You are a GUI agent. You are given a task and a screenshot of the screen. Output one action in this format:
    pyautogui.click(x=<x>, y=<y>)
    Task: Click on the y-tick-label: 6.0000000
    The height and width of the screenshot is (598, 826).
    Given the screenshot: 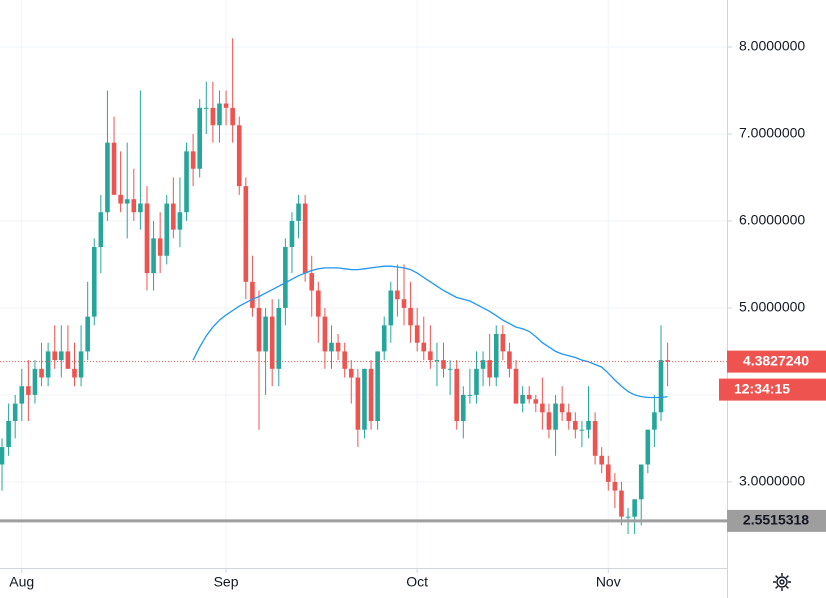 What is the action you would take?
    pyautogui.click(x=772, y=220)
    